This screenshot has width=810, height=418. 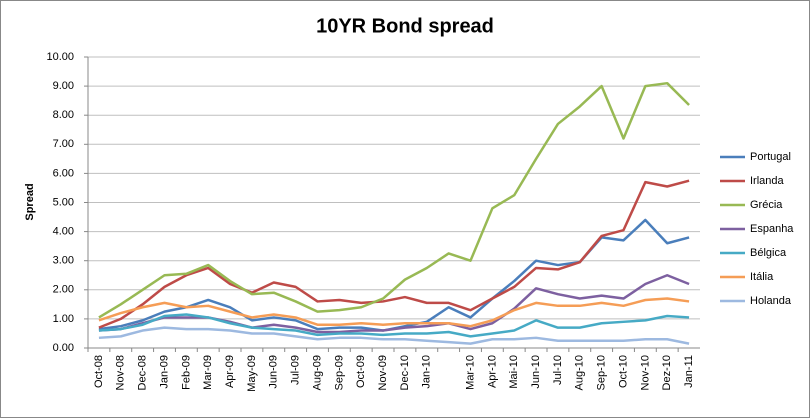 I want to click on x-tick-label: Jan-10, so click(x=427, y=372).